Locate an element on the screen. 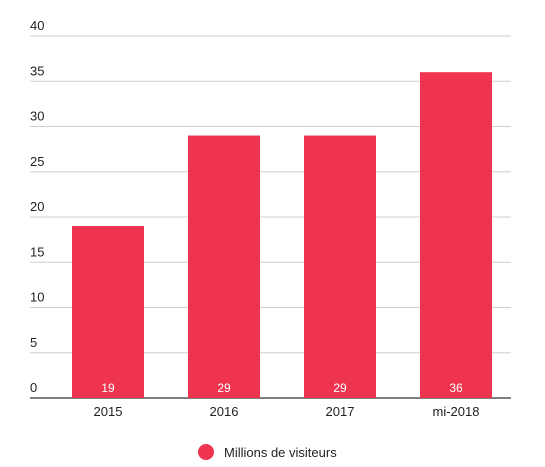 The height and width of the screenshot is (467, 545). x-axis-ticks: 2015 2016 2017 mi-2018 is located at coordinates (287, 411).